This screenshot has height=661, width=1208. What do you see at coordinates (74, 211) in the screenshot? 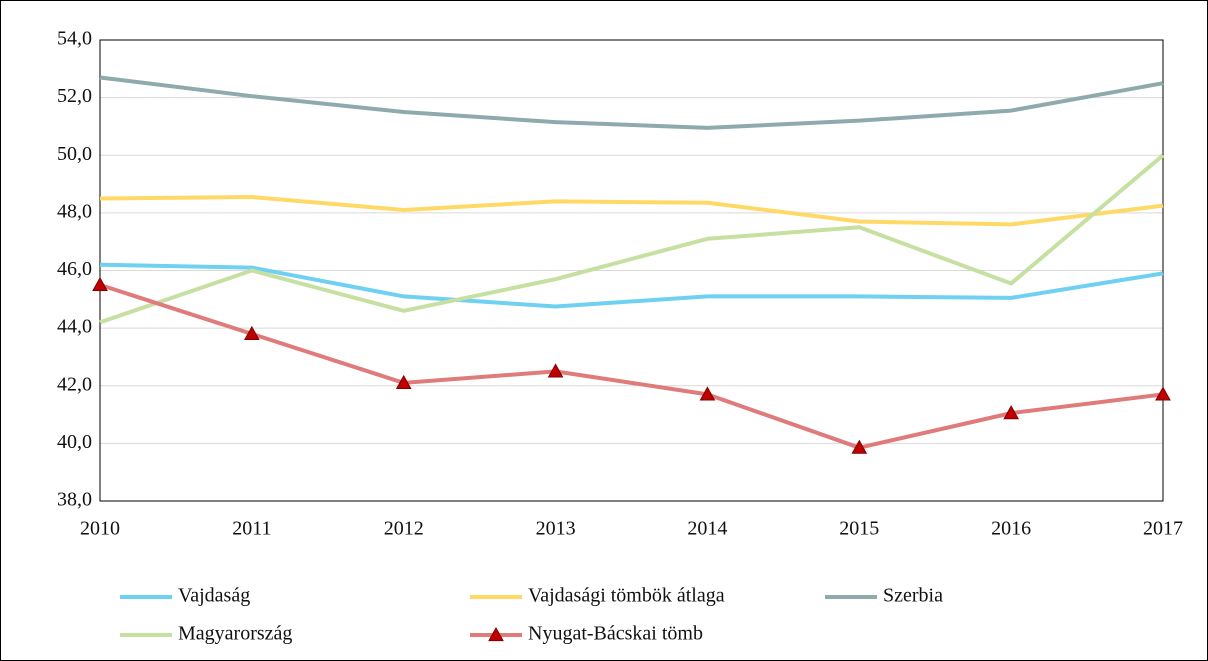
I see `y-tick-label: 48,0` at bounding box center [74, 211].